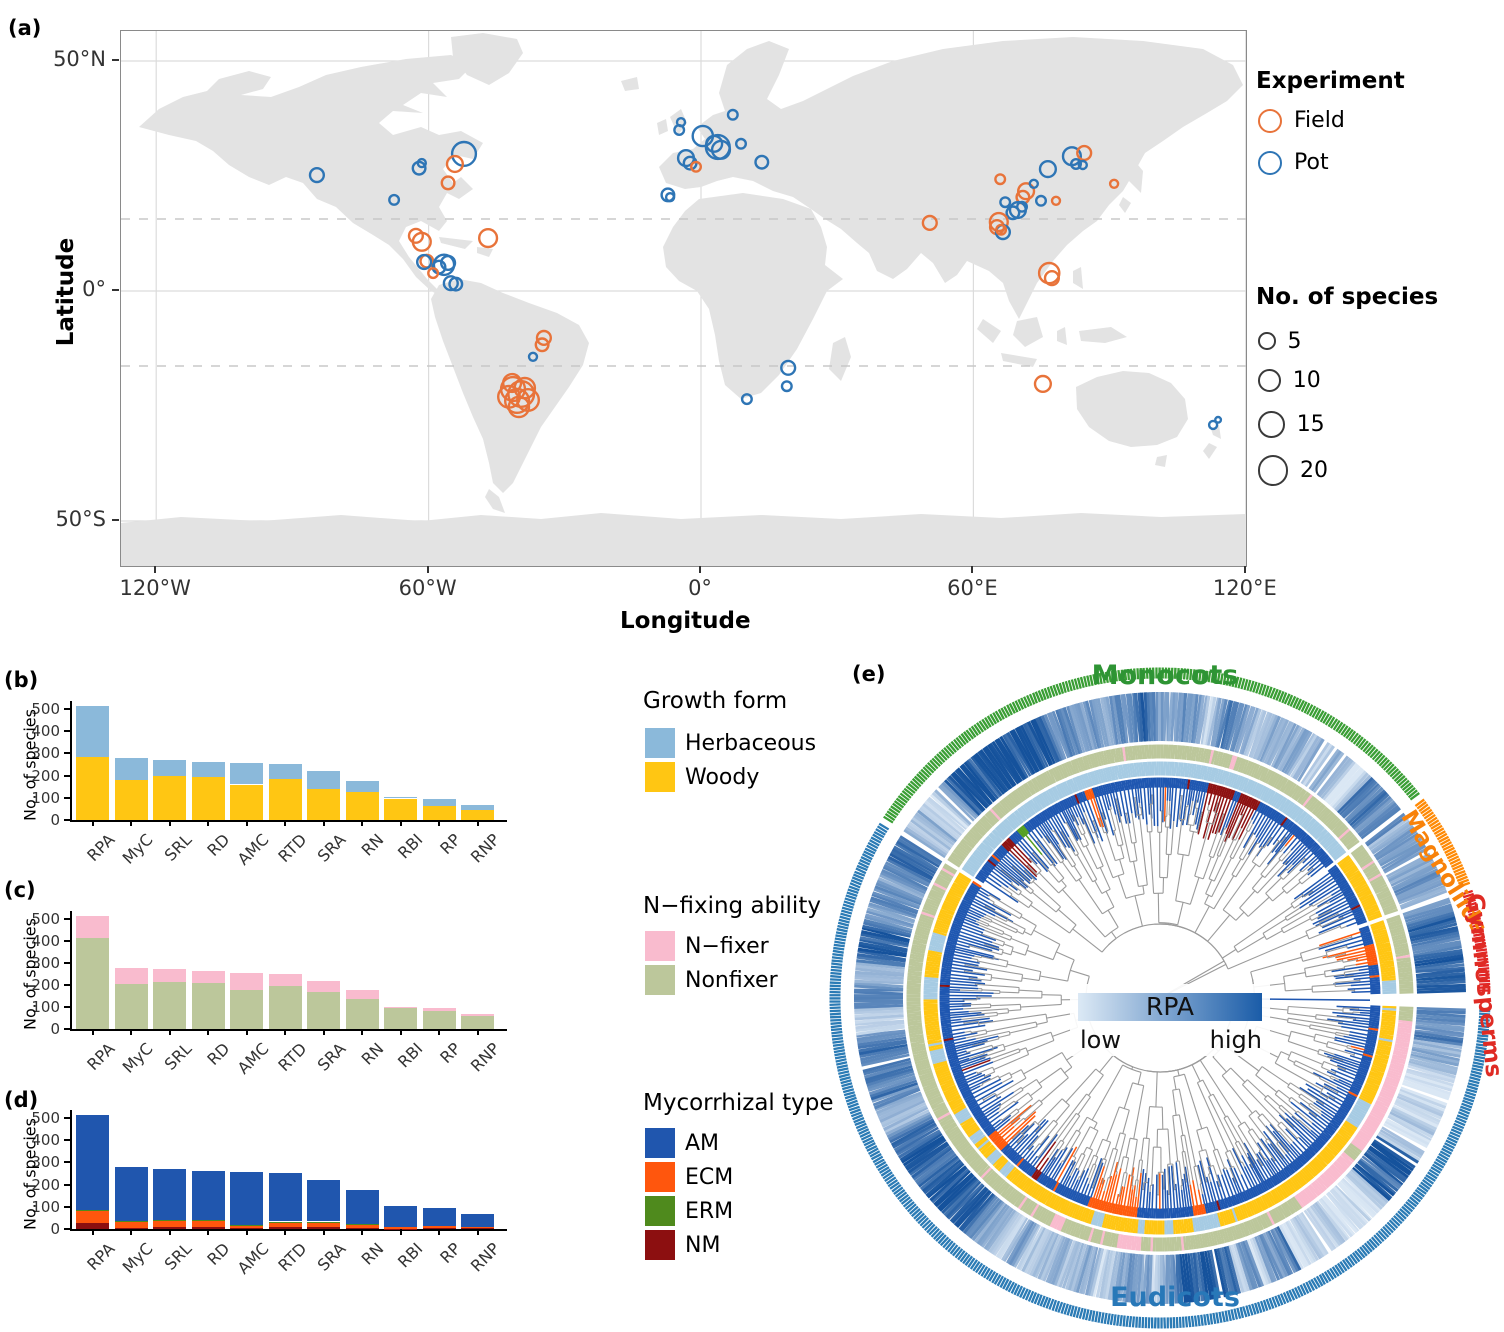 The image size is (1504, 1332). What do you see at coordinates (1270, 162) in the screenshot?
I see `pot-circle-icon` at bounding box center [1270, 162].